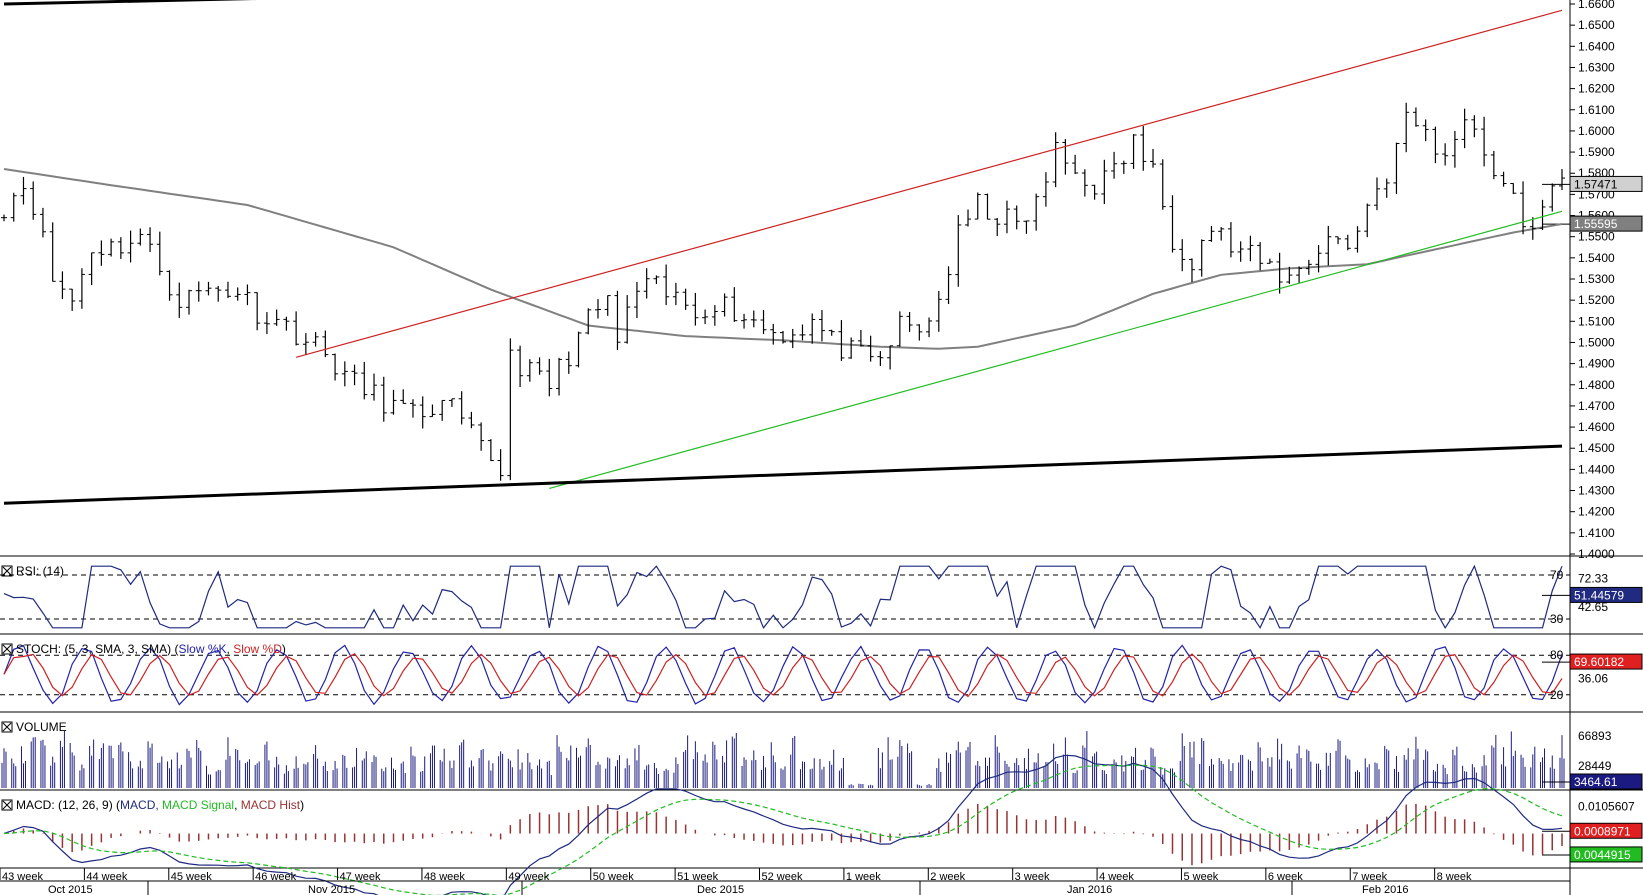 This screenshot has width=1643, height=895. I want to click on macd-signal-value-label: 0.0044915, so click(1602, 855).